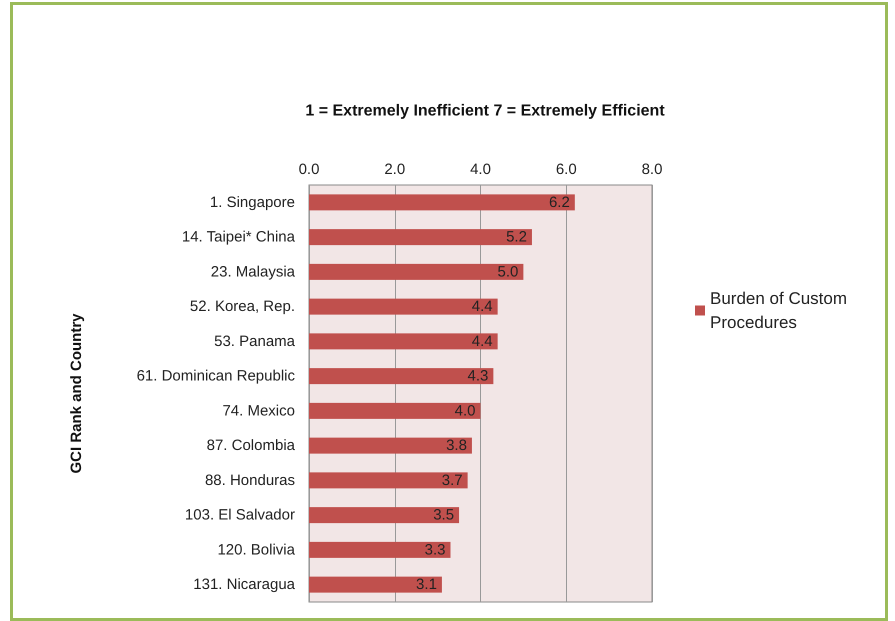 The width and height of the screenshot is (895, 621). What do you see at coordinates (239, 515) in the screenshot?
I see `y-tick-label: 103. El Salvador` at bounding box center [239, 515].